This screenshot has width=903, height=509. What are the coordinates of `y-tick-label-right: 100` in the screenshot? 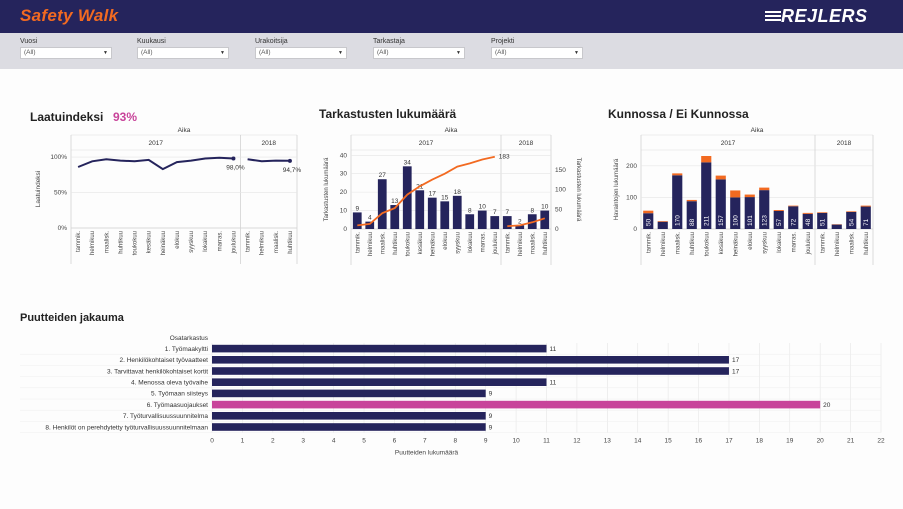 It's located at (560, 190).